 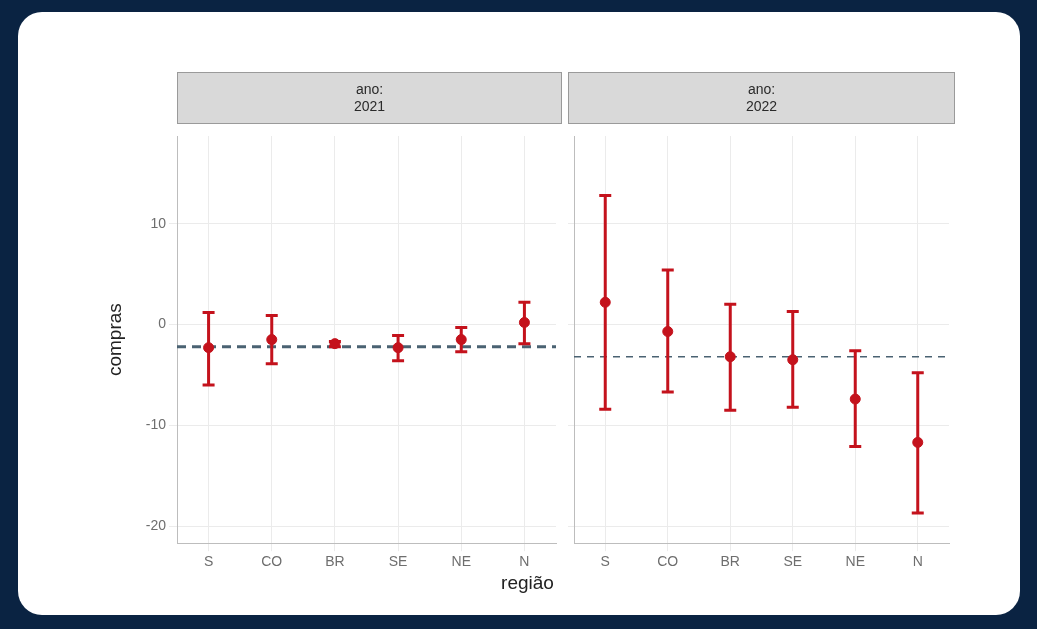 I want to click on x-axis-title: região, so click(x=527, y=583).